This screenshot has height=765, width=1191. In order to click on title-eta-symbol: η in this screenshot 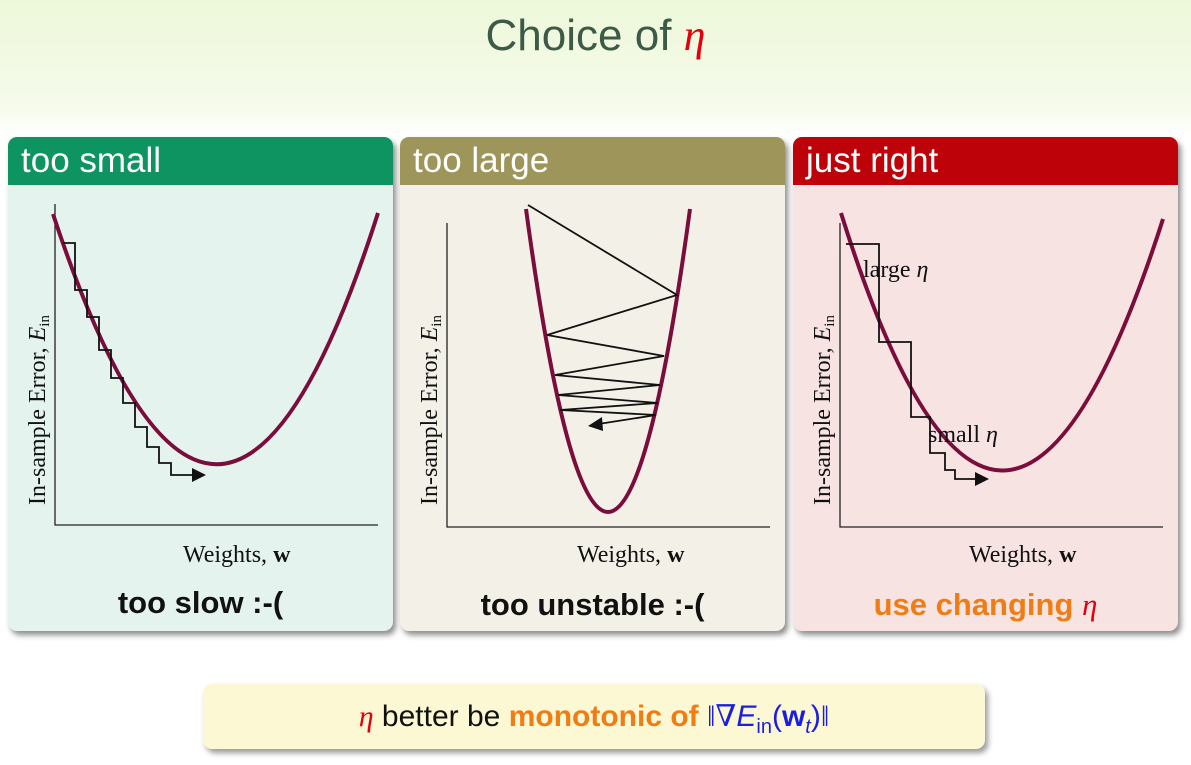, I will do `click(694, 35)`.